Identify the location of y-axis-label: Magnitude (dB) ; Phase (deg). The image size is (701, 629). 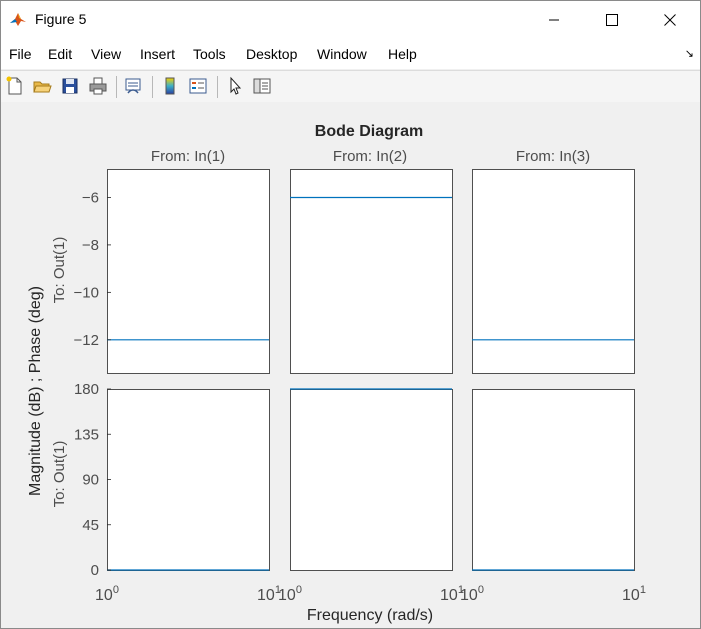
(35, 391).